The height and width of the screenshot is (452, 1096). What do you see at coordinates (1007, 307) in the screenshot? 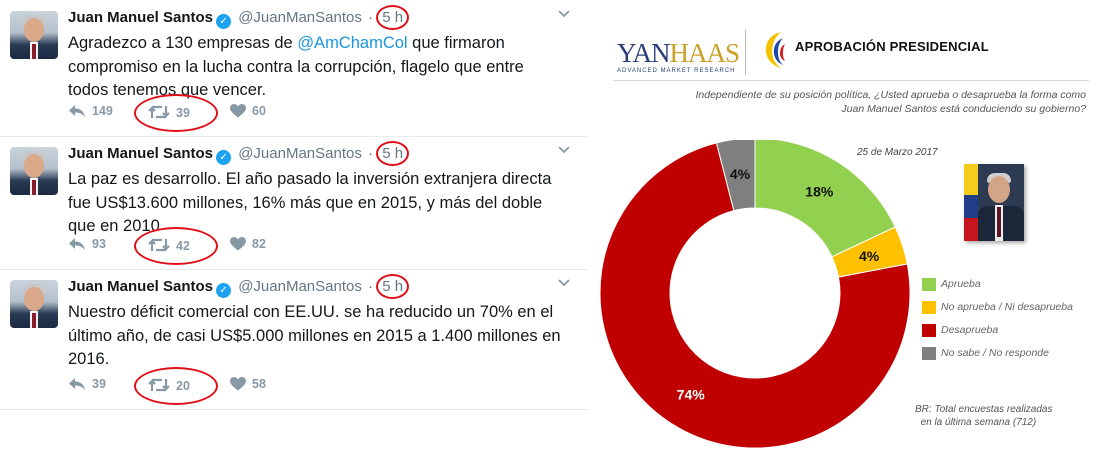
I see `legend-label: No aprueba / Ni desaprueba` at bounding box center [1007, 307].